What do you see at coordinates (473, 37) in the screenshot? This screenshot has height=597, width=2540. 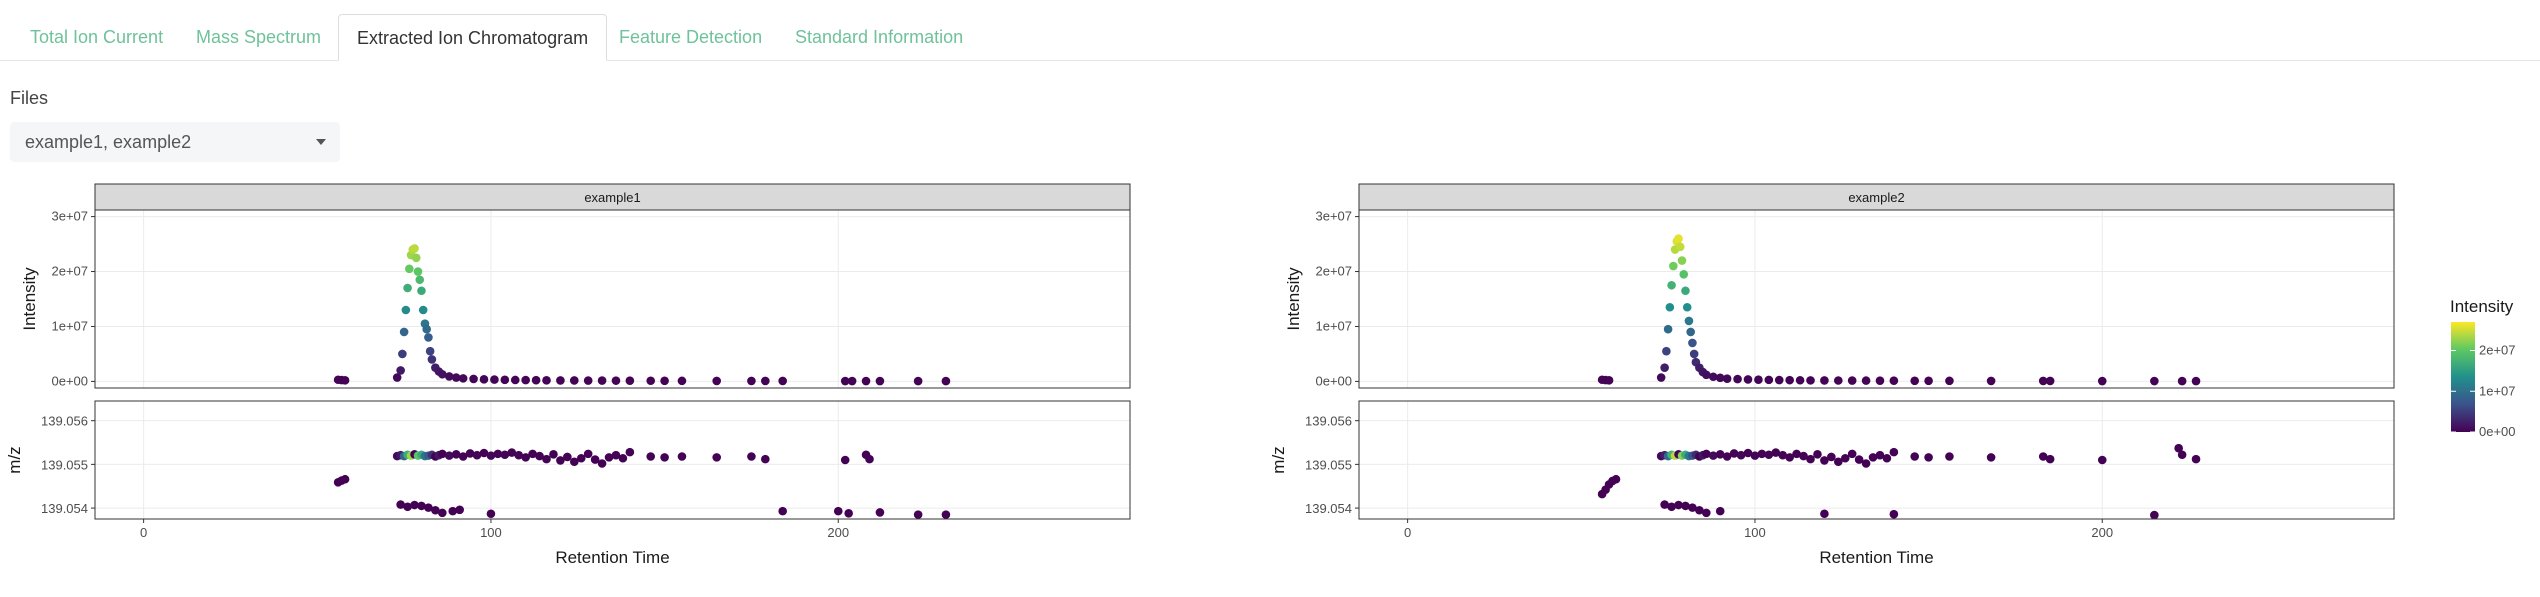 I see `tab-extracted-ion-chromatogram: Extracted Ion Chromatogram` at bounding box center [473, 37].